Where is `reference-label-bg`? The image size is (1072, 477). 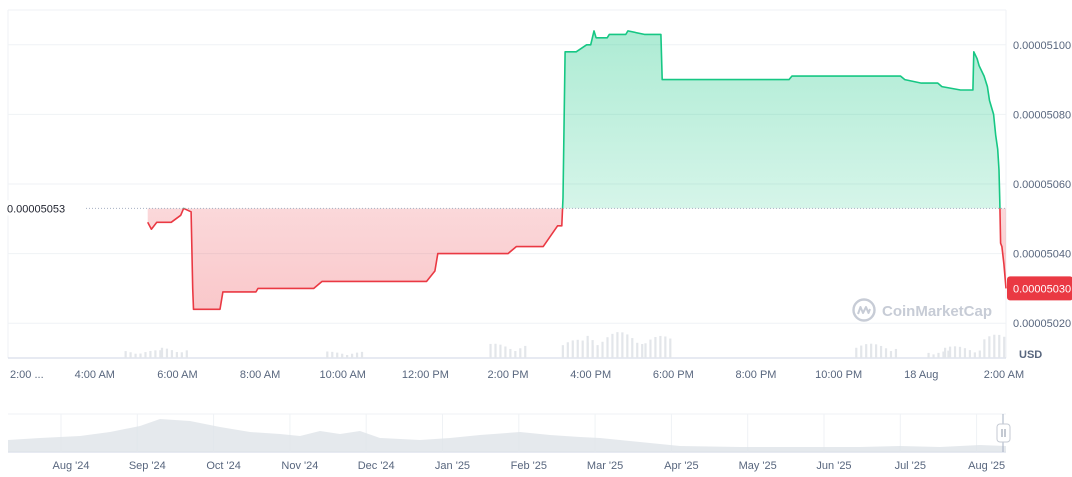 reference-label-bg is located at coordinates (45, 208).